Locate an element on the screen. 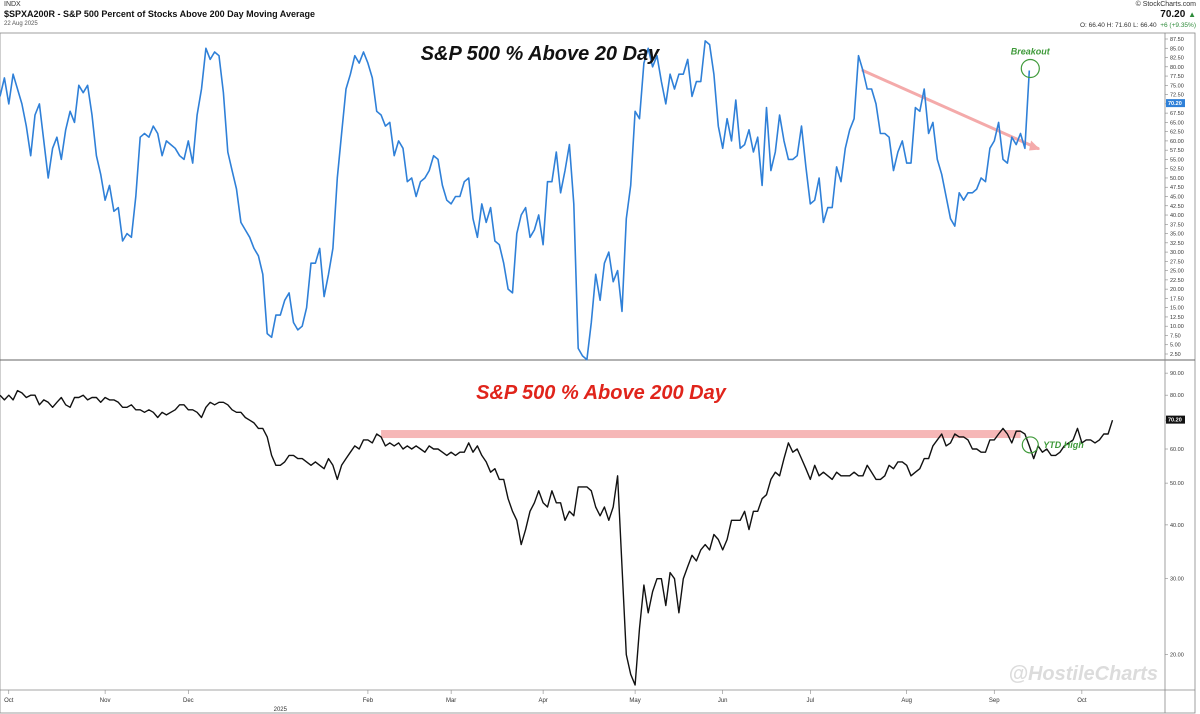 This screenshot has width=1200, height=714. chart-date: 22 Aug 2025 is located at coordinates (21, 24).